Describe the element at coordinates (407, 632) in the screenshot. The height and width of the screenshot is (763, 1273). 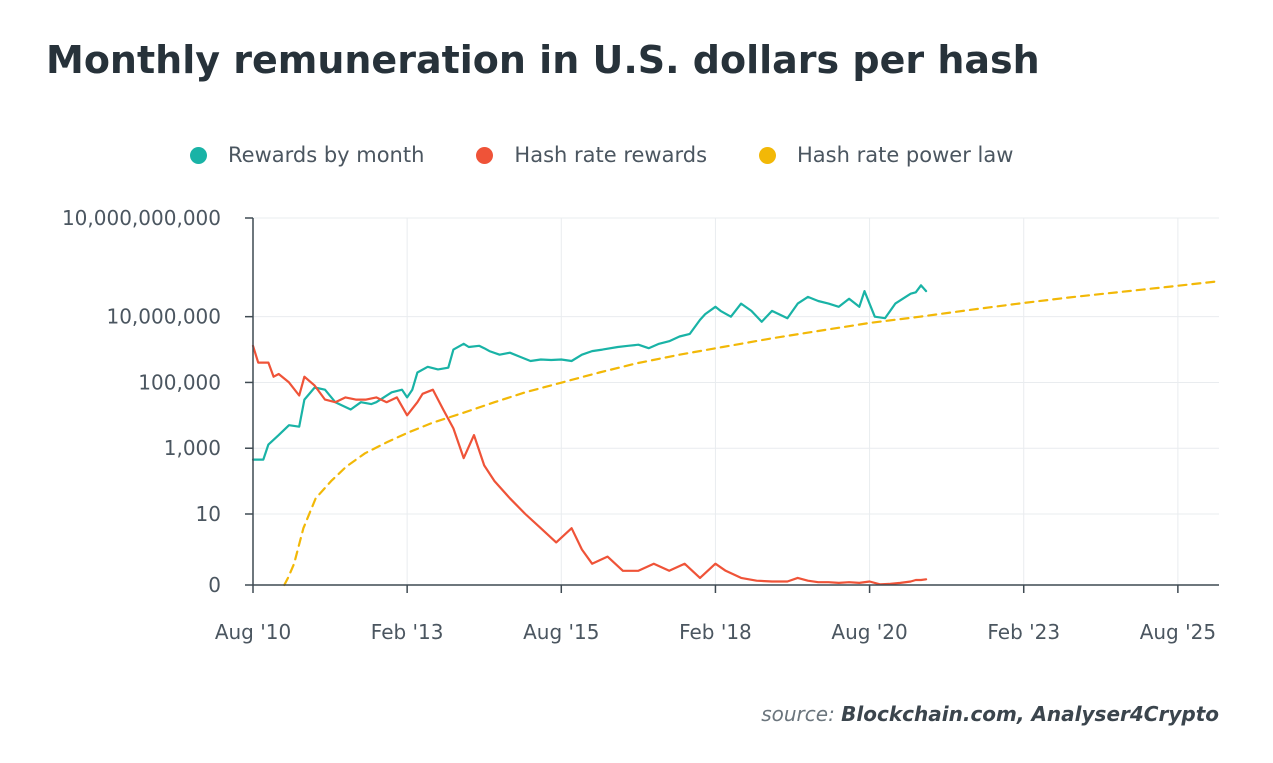
I see `x-tick-label: Feb '13` at that location.